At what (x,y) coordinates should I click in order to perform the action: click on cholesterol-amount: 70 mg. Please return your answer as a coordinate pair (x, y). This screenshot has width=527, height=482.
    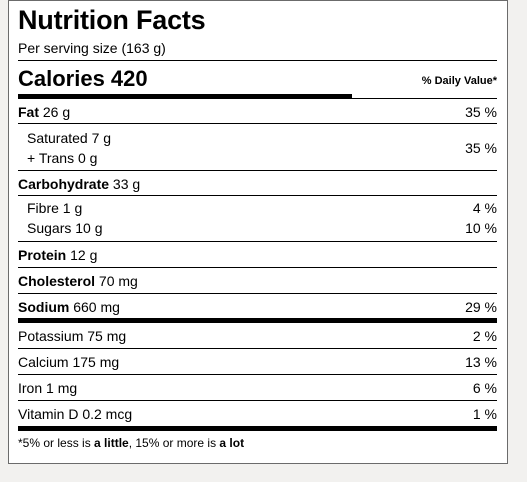
    Looking at the image, I should click on (118, 281).